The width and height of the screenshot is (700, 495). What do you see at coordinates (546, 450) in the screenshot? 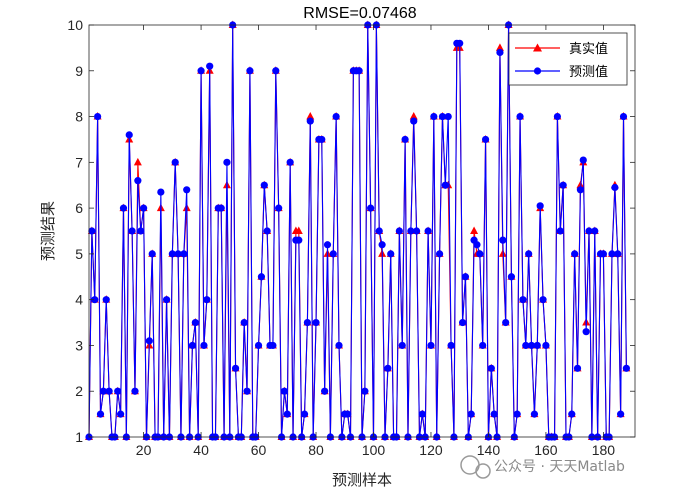
I see `x-tick-label: 160` at bounding box center [546, 450].